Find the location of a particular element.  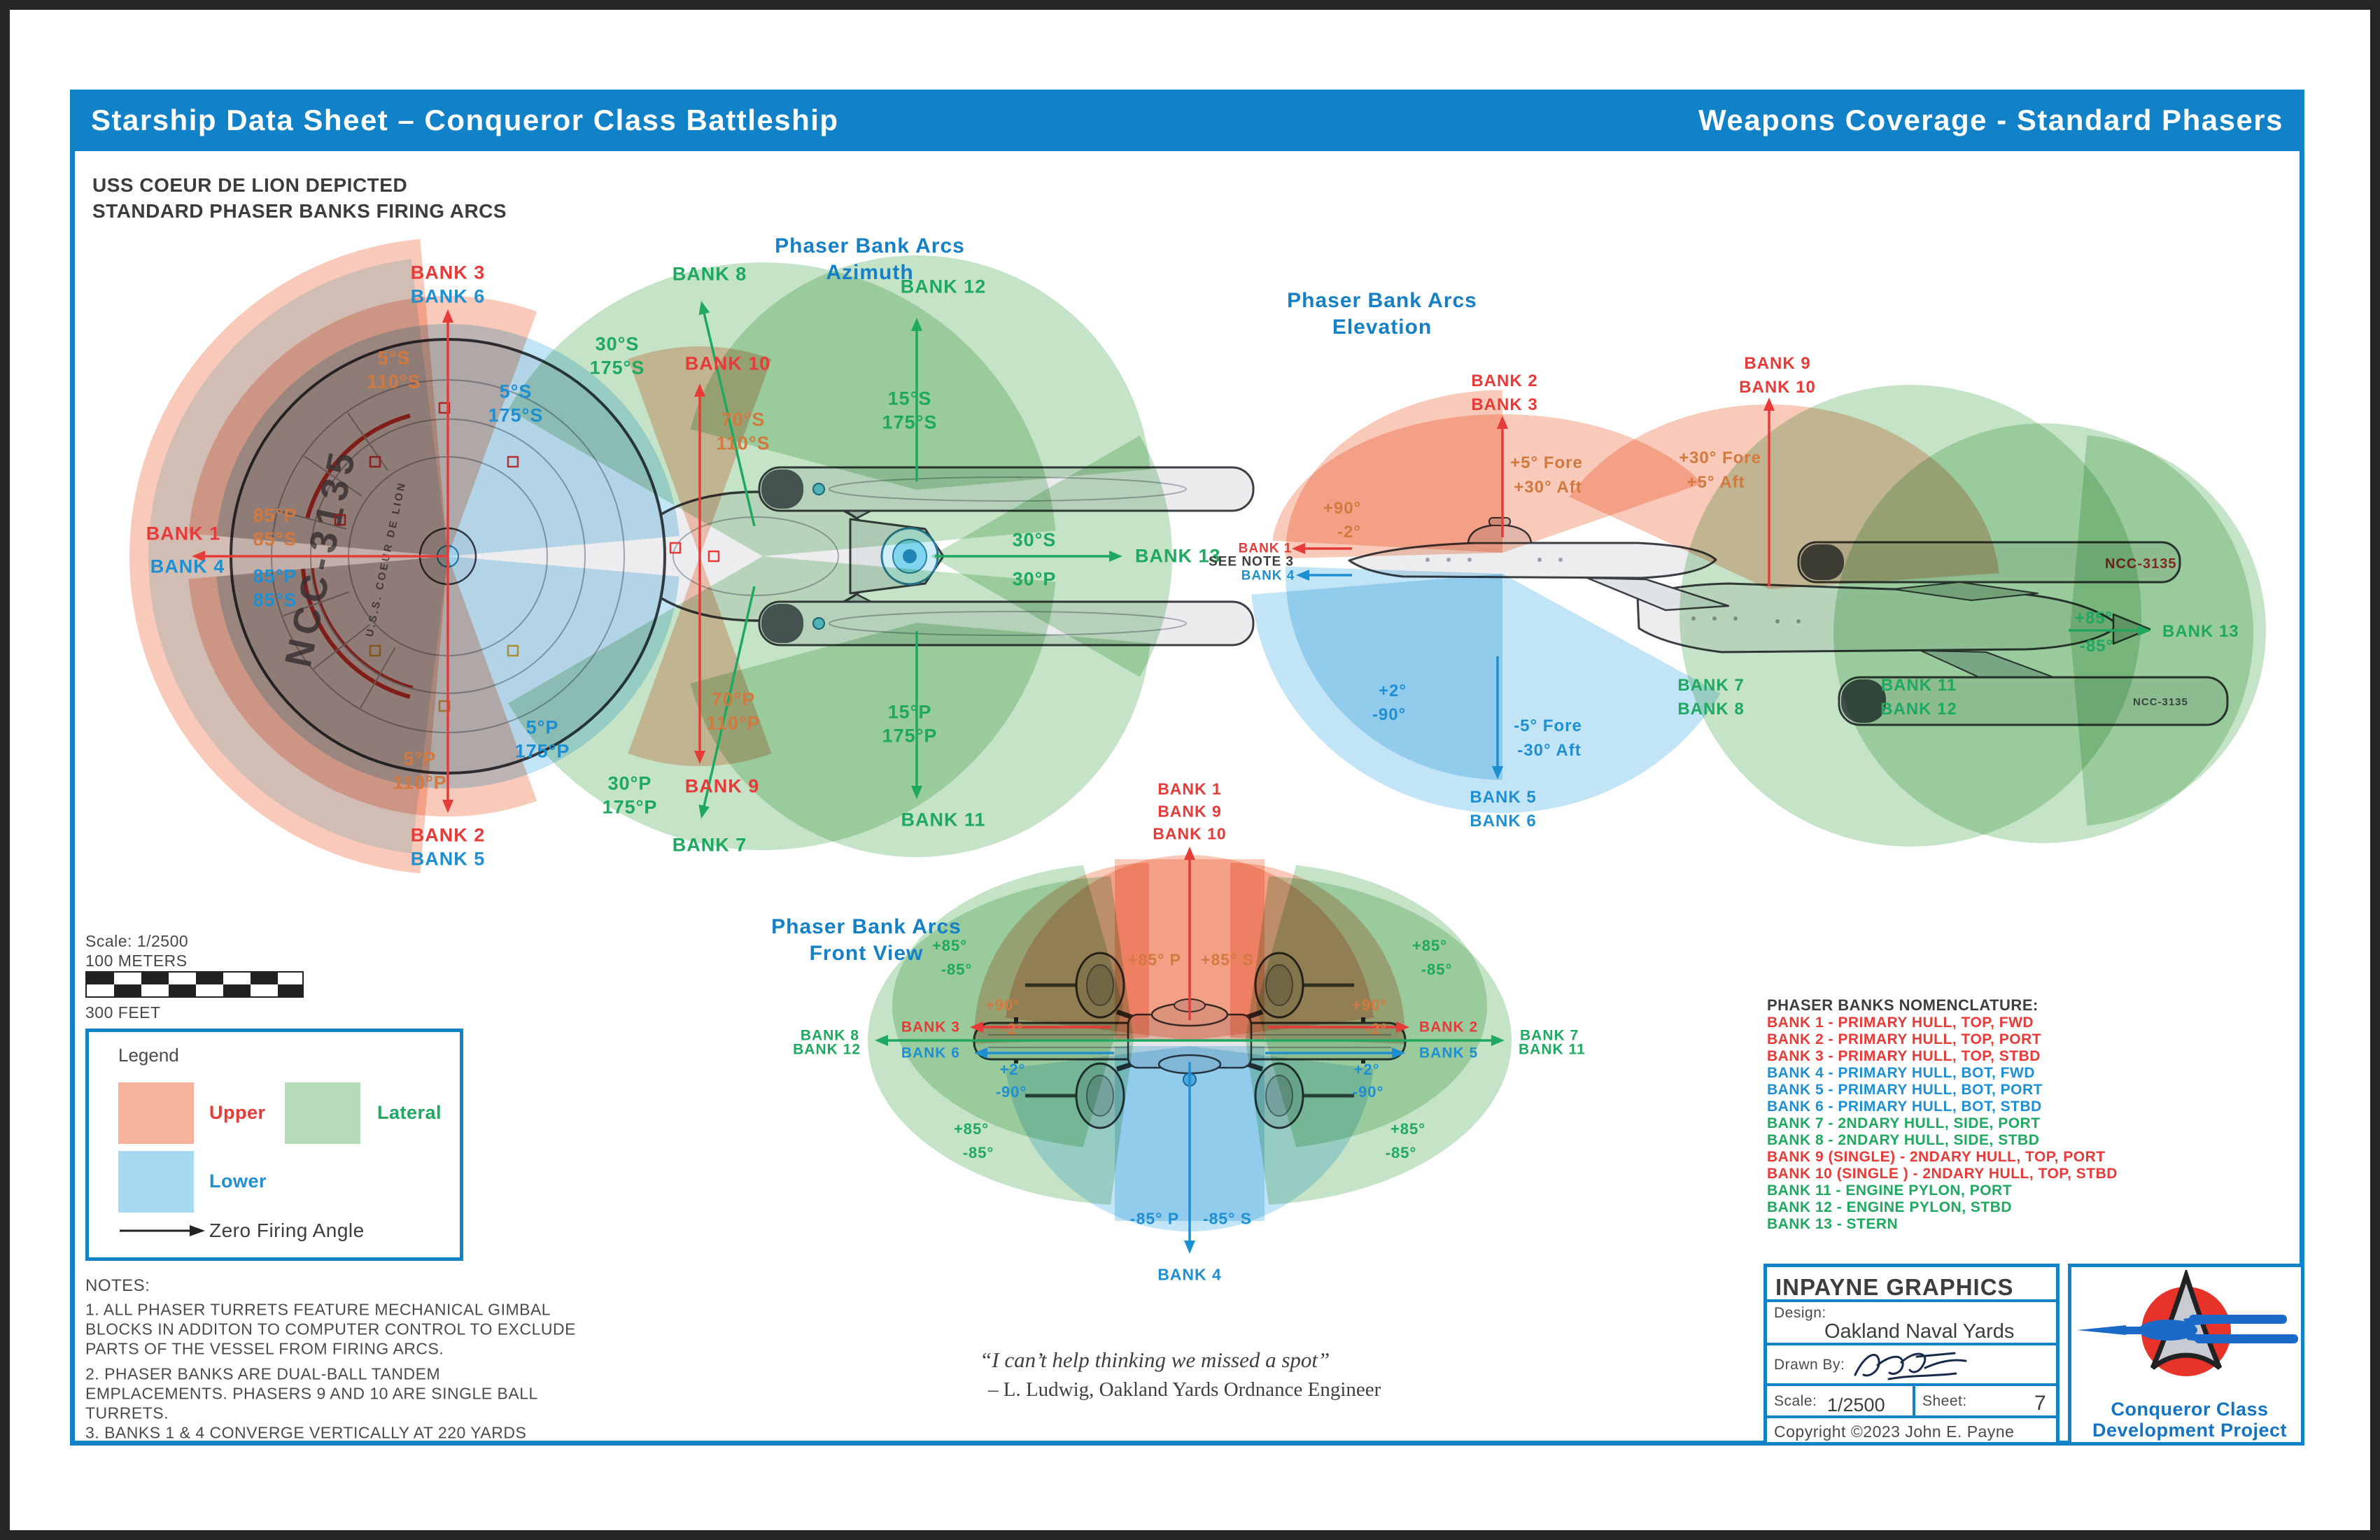

arrow-banks5-6-zero is located at coordinates (1497, 717).